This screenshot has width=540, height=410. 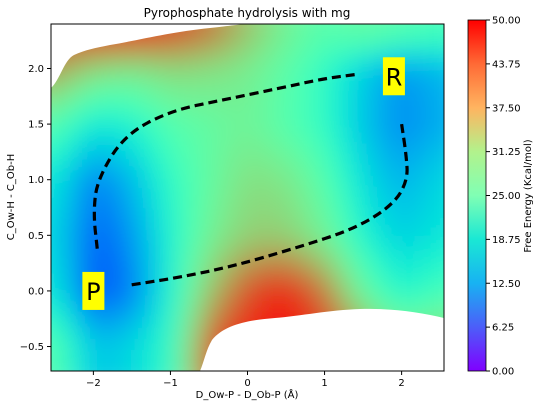 I want to click on colorbar-tick-label: 12.50, so click(x=506, y=284).